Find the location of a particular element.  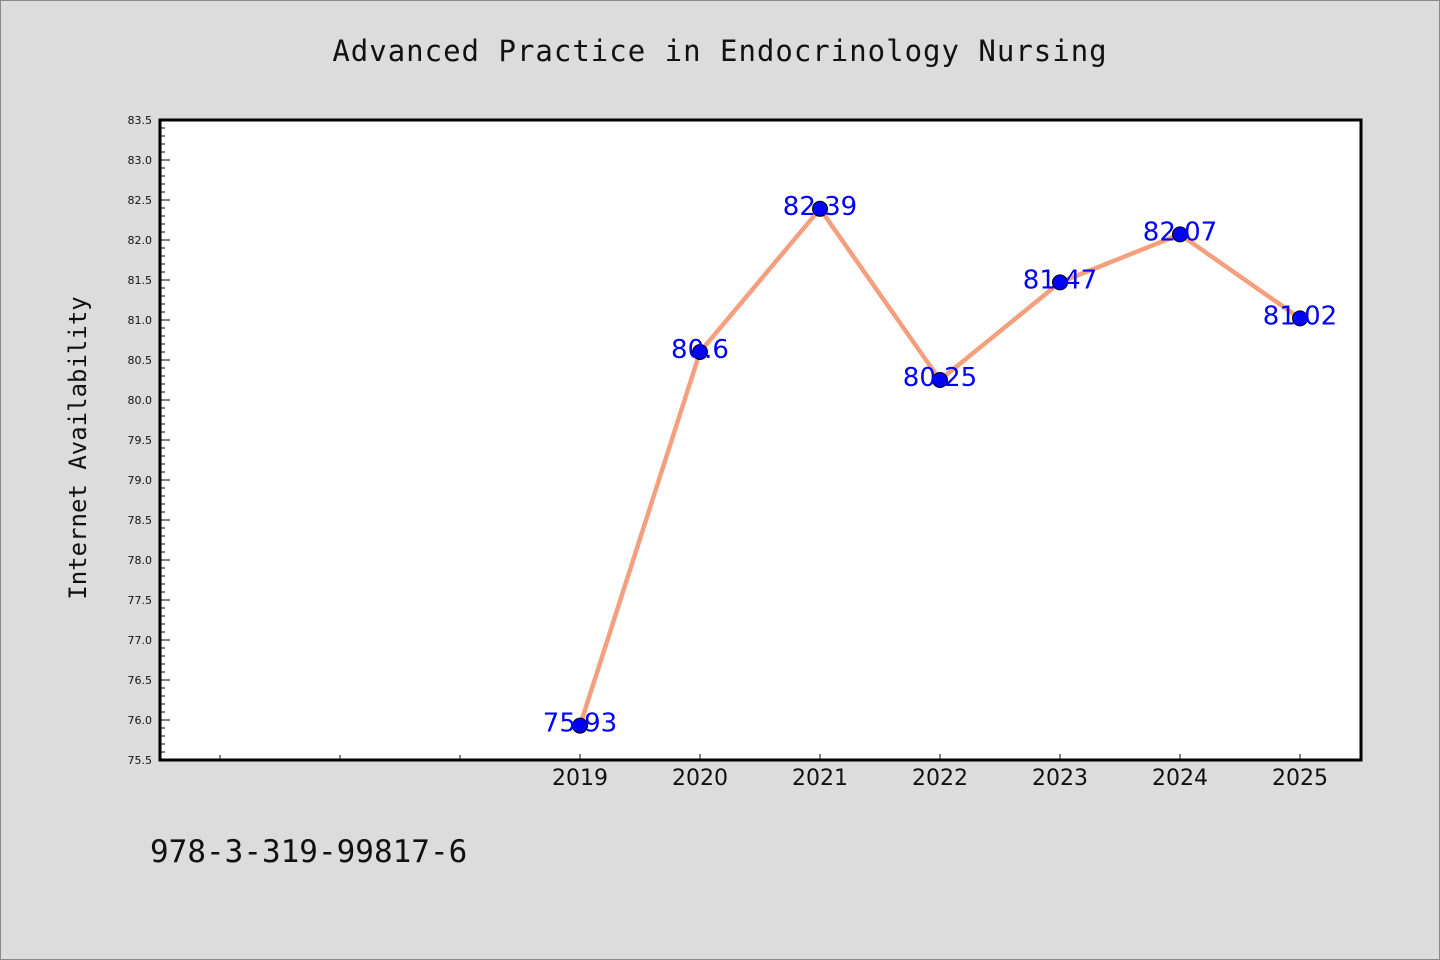

data-label: 75.93 is located at coordinates (580, 724).